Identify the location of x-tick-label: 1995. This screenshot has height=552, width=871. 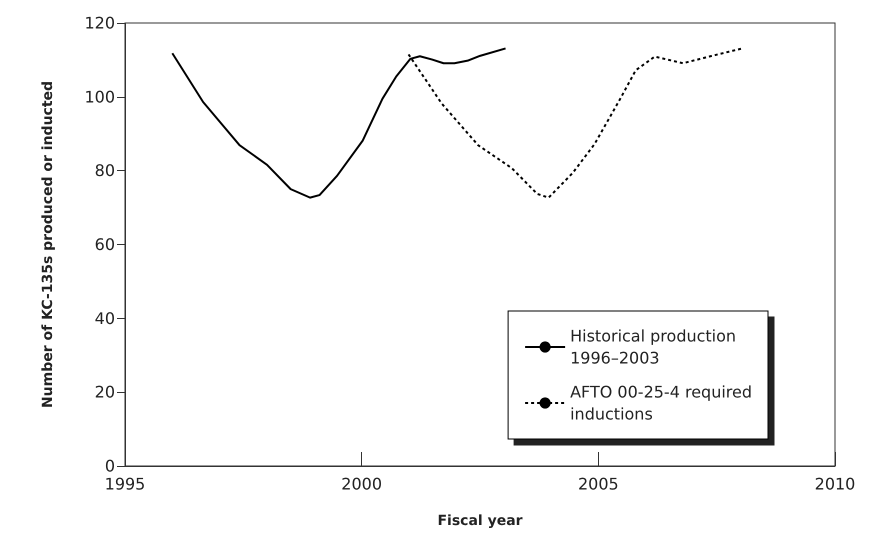
(125, 484).